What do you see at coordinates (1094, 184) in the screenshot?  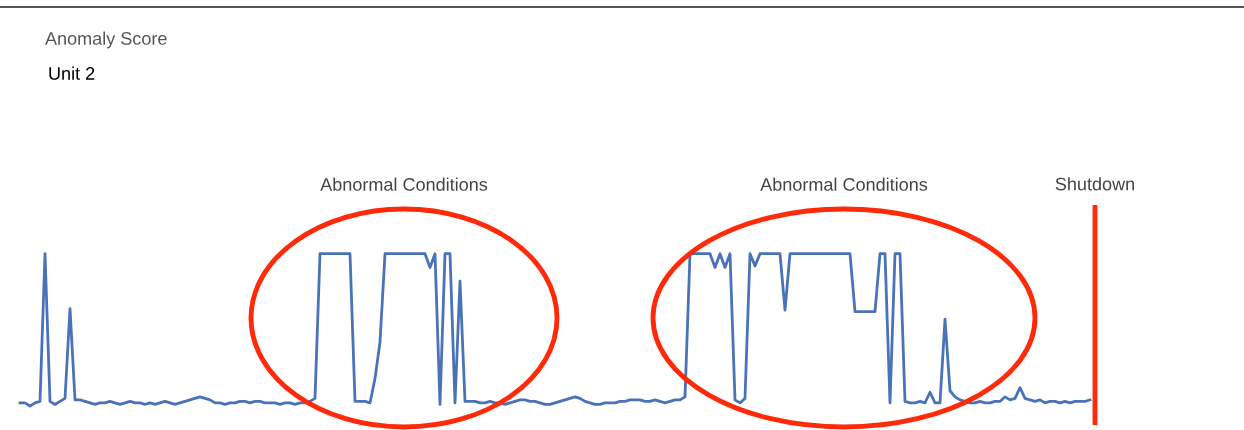 I see `text: Shutdown` at bounding box center [1094, 184].